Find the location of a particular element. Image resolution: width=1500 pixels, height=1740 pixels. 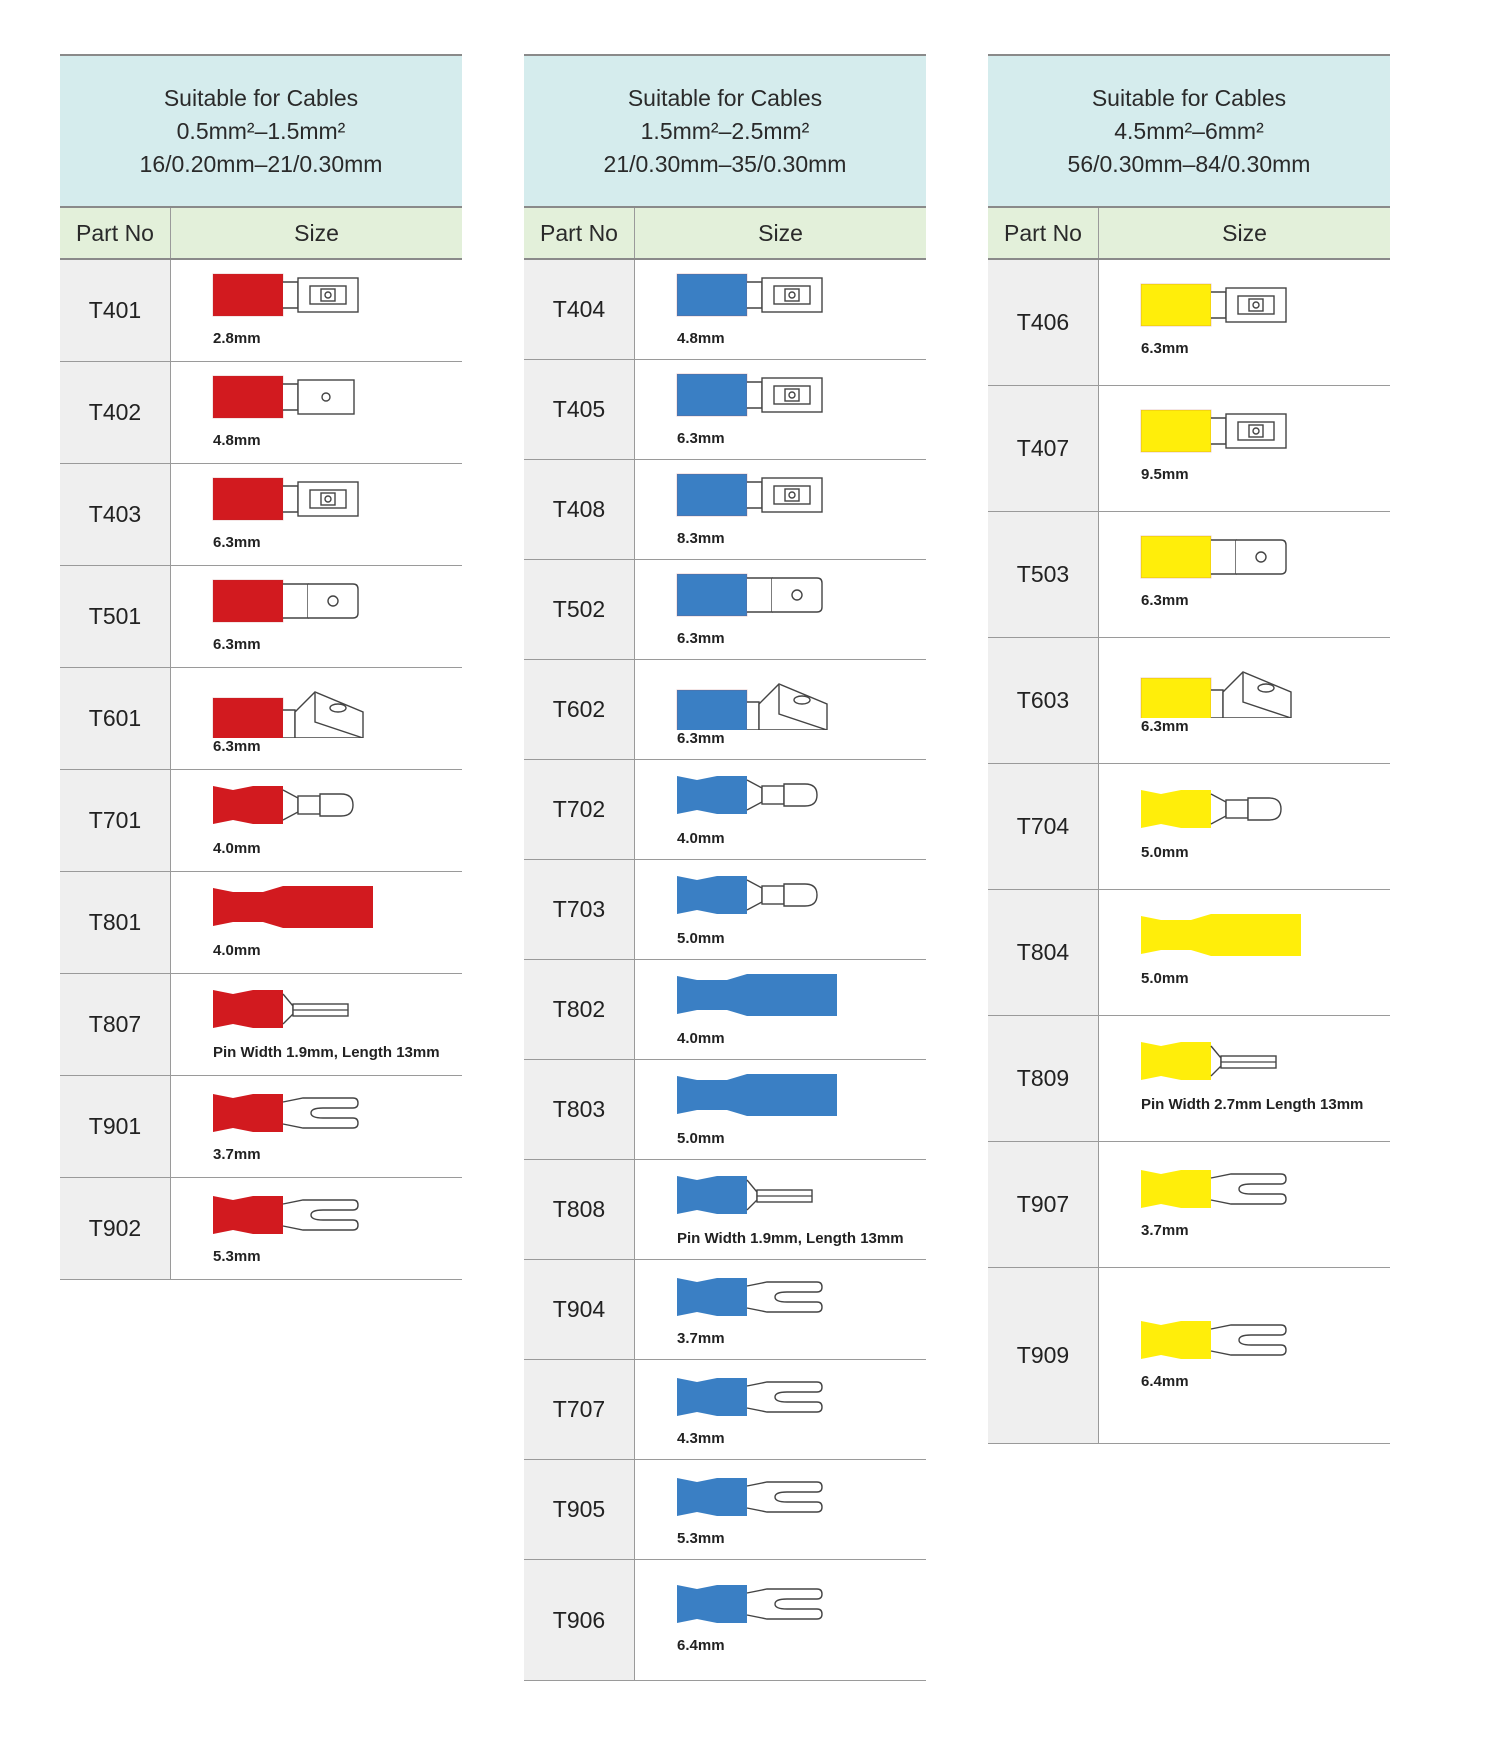

table-row: T901 3.7mm is located at coordinates (261, 1127).